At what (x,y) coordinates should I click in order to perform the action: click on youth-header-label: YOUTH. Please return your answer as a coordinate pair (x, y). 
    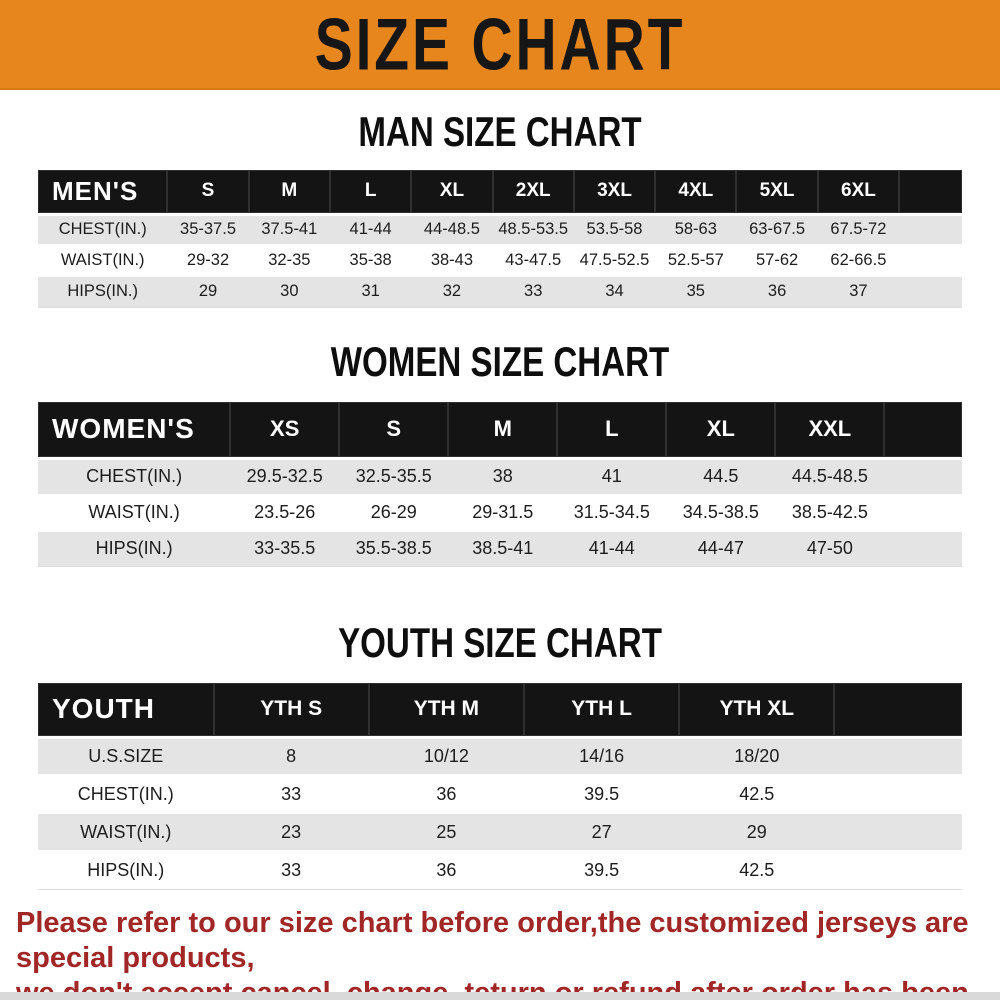
    Looking at the image, I should click on (126, 711).